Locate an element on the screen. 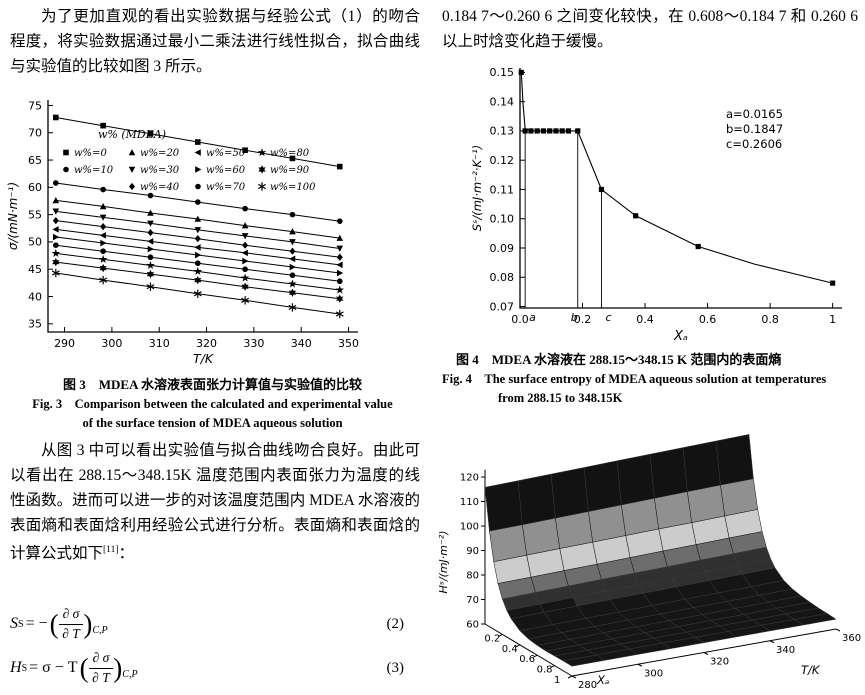  svg-text: 80 is located at coordinates (472, 576).